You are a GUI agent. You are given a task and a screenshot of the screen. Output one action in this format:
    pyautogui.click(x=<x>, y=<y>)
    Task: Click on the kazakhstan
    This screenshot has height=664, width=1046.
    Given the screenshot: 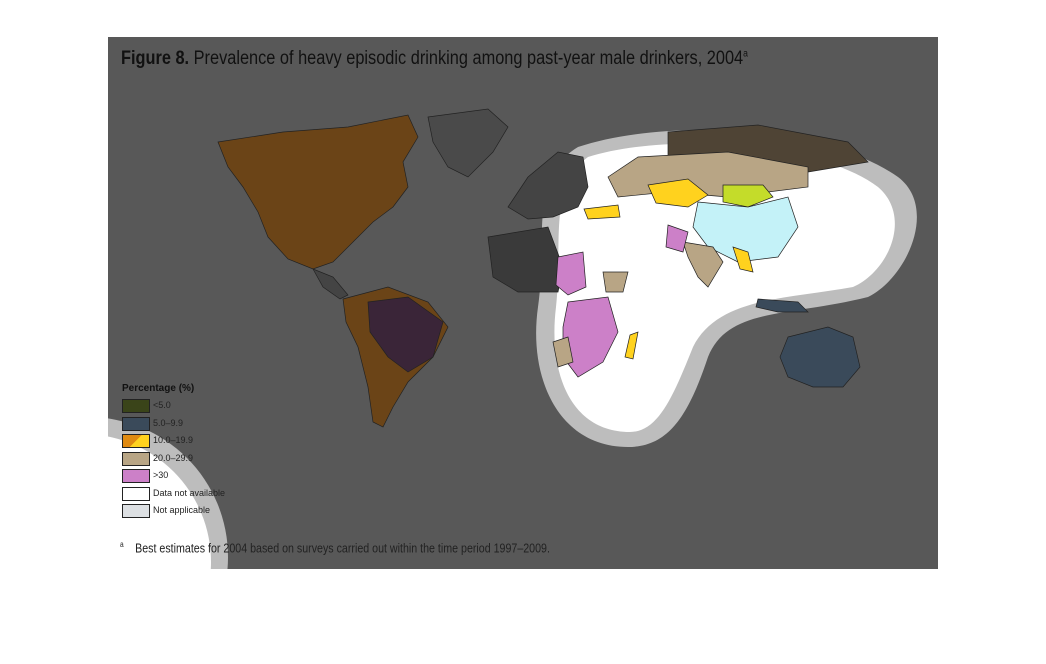 What is the action you would take?
    pyautogui.click(x=678, y=193)
    